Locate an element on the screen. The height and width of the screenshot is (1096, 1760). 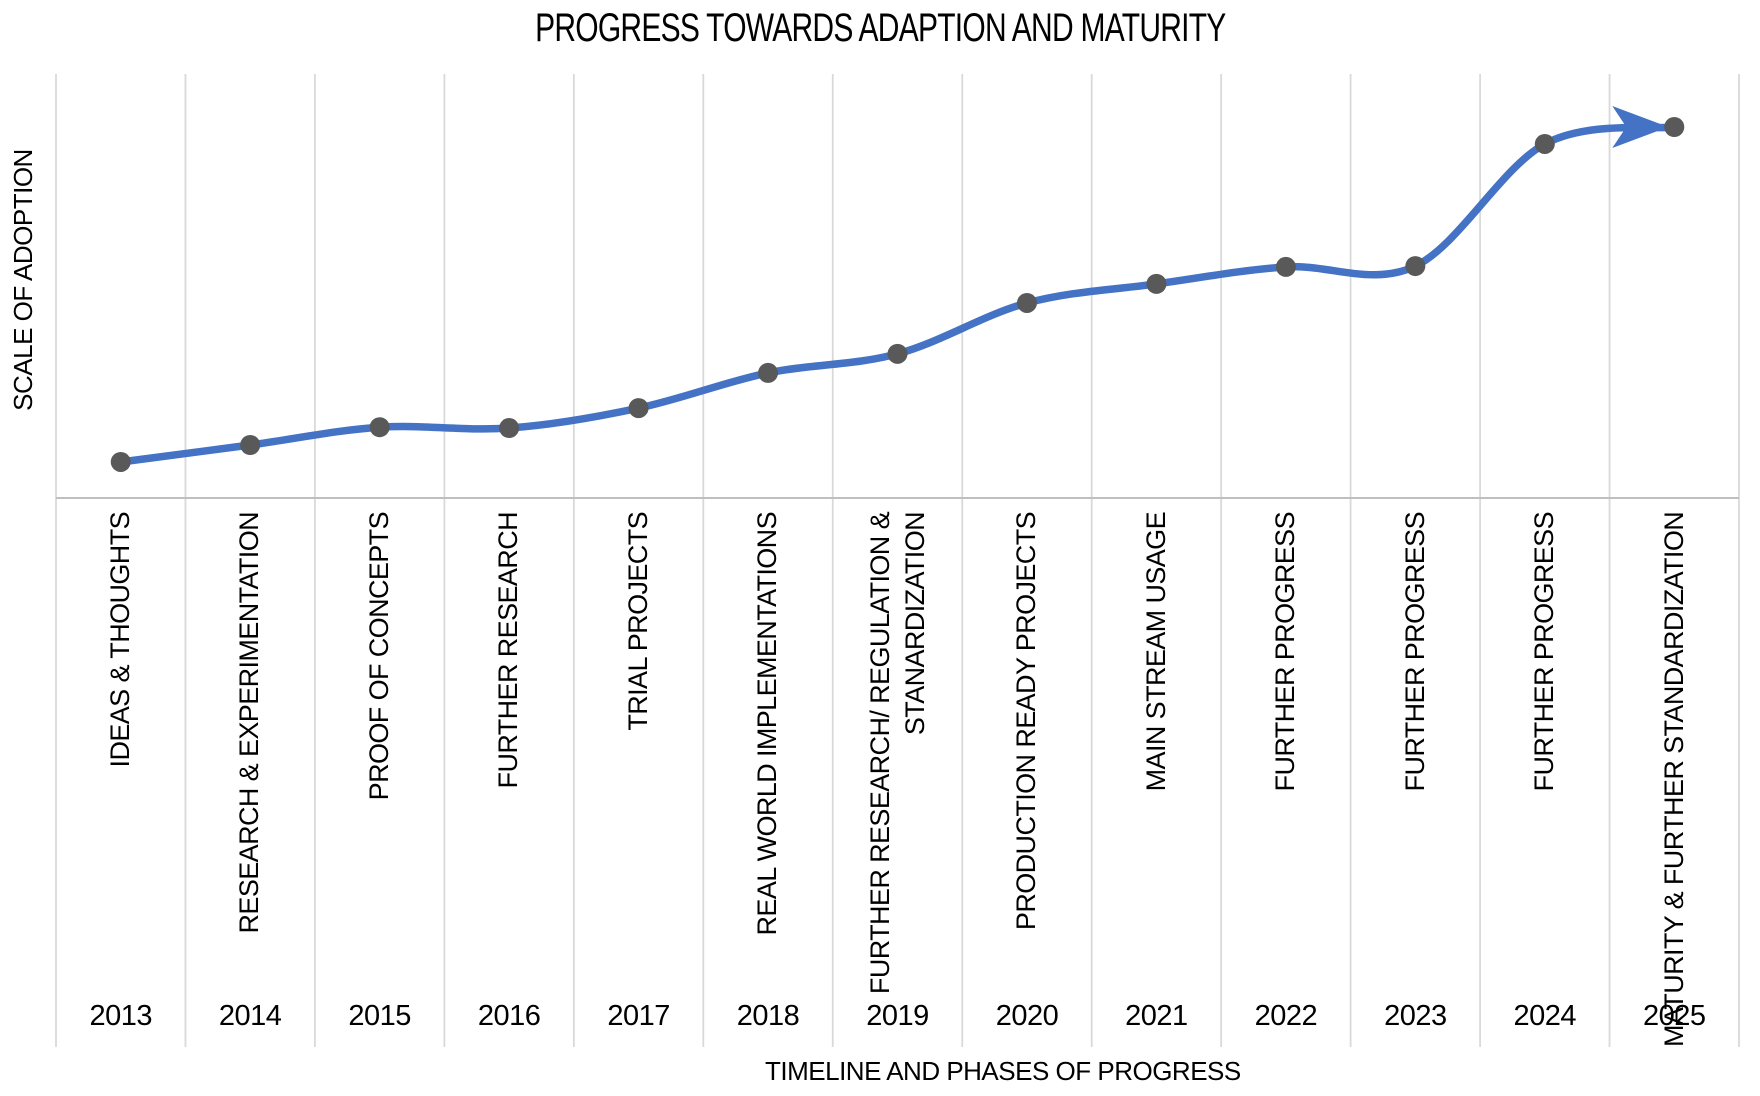
phase-label: MAIN STREAM USAGE is located at coordinates (1155, 652).